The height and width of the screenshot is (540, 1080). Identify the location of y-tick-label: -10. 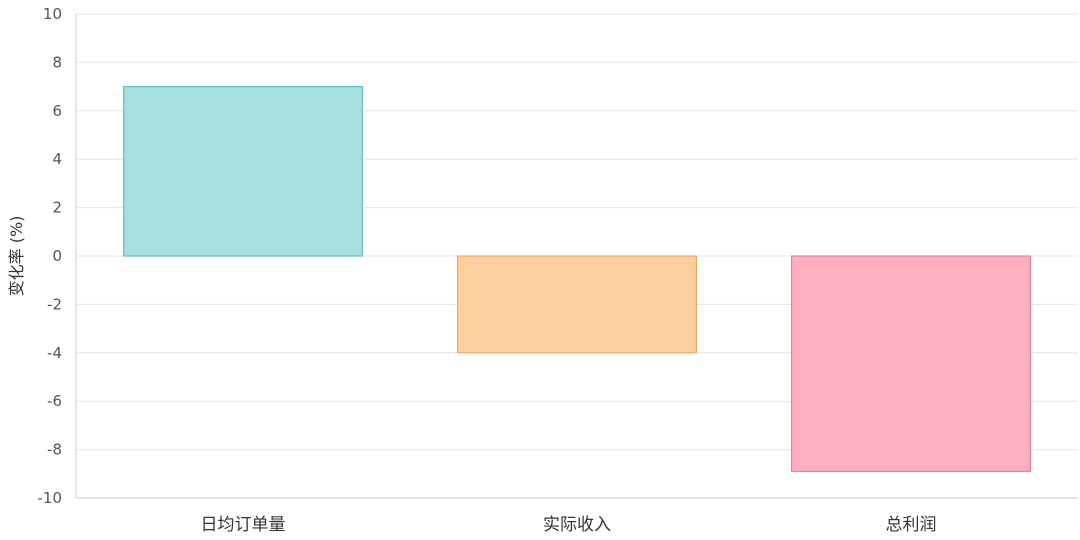
(50, 498).